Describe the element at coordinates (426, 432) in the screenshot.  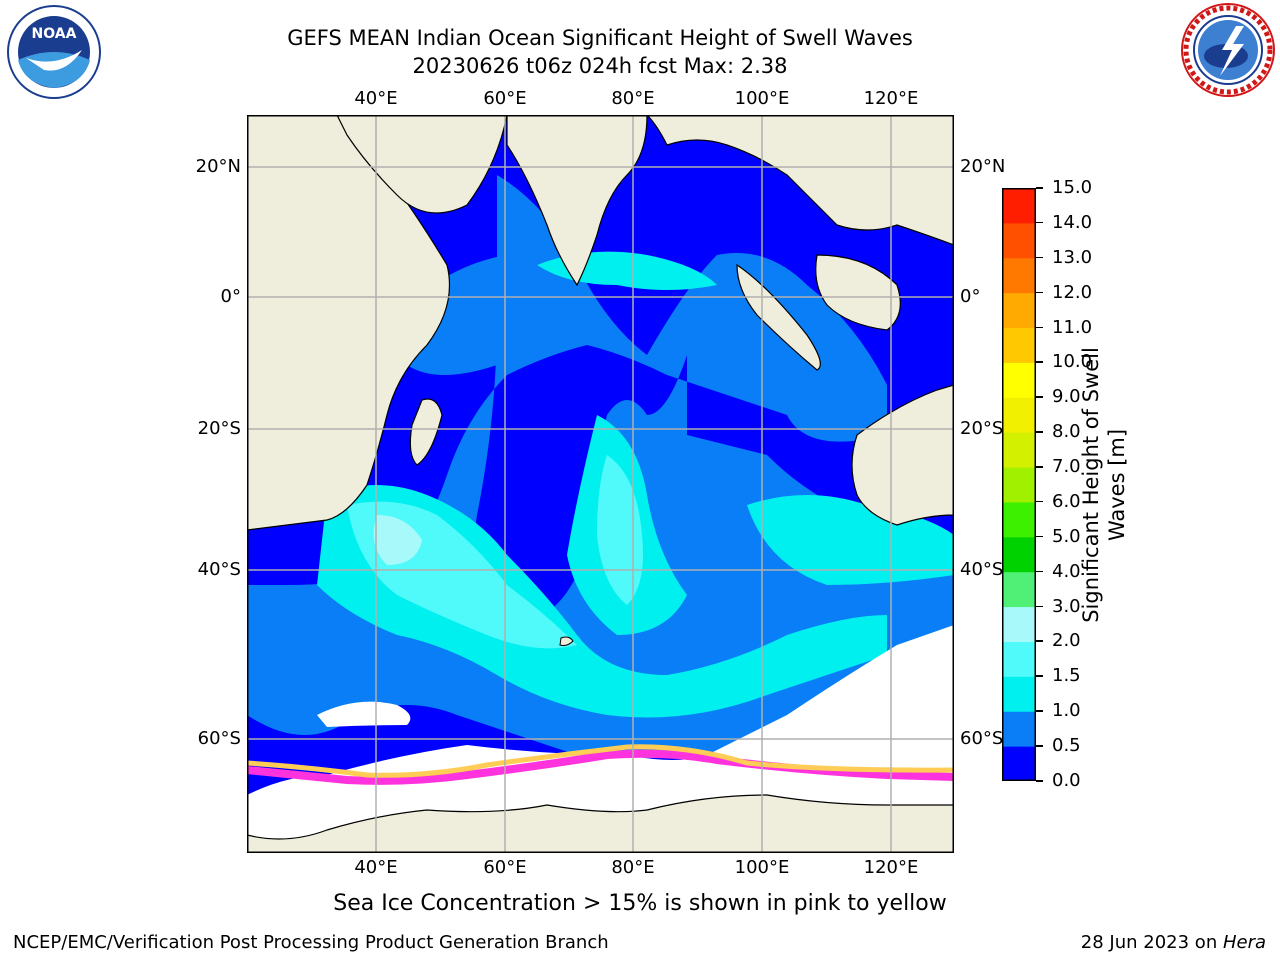
I see `land-madagascar` at that location.